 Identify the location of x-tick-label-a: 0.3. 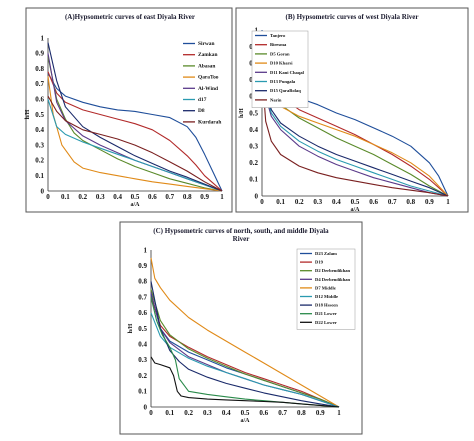
(100, 197).